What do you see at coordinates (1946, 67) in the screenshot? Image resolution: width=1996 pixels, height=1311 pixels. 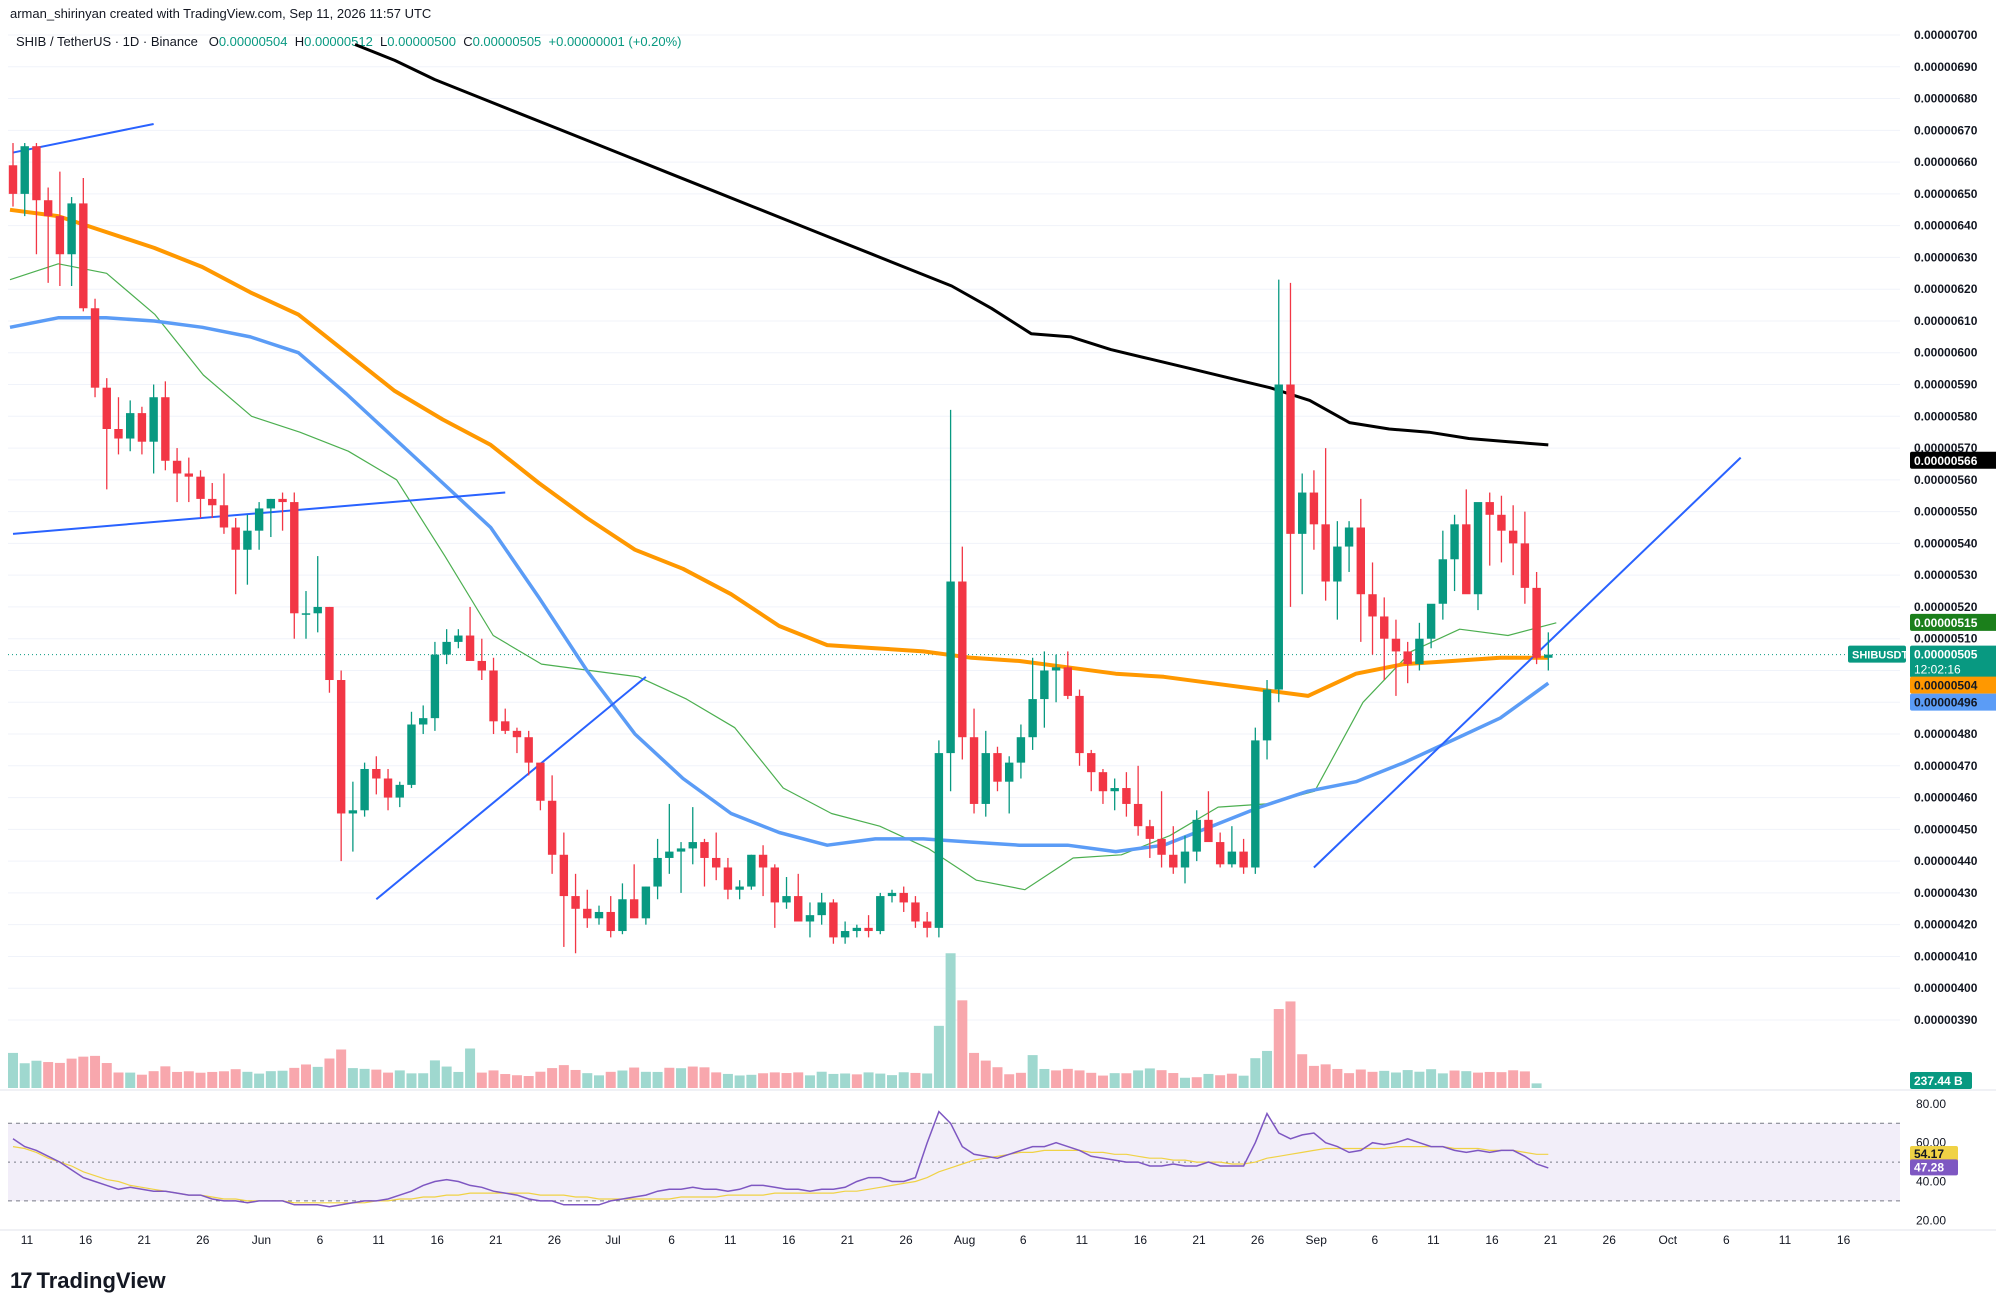 I see `price-tick-label: 0.00000690` at bounding box center [1946, 67].